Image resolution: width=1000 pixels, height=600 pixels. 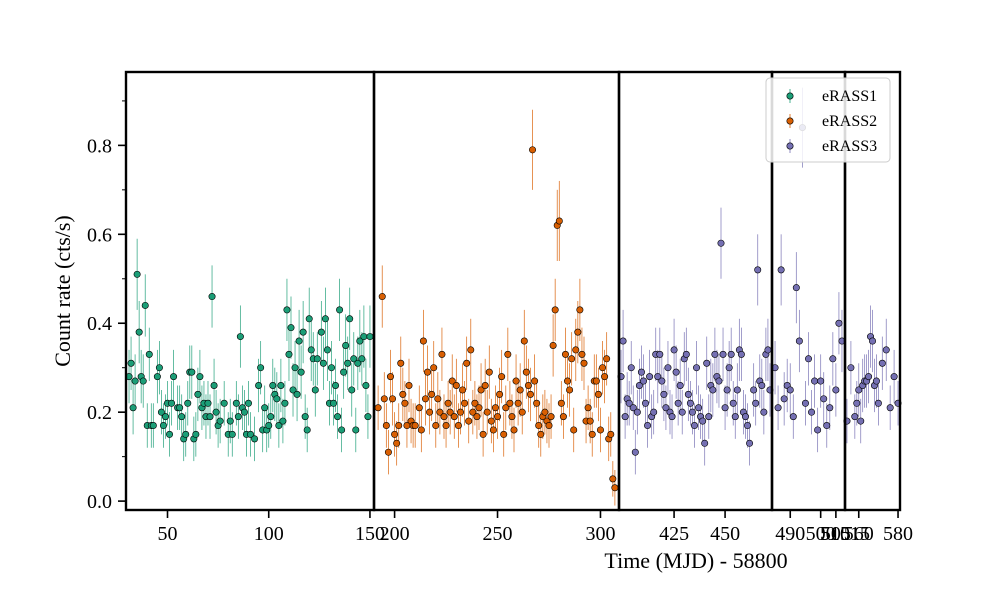 What do you see at coordinates (106, 306) in the screenshot?
I see `y-axis: 0.0 0.2 0.4 0.6 0.8` at bounding box center [106, 306].